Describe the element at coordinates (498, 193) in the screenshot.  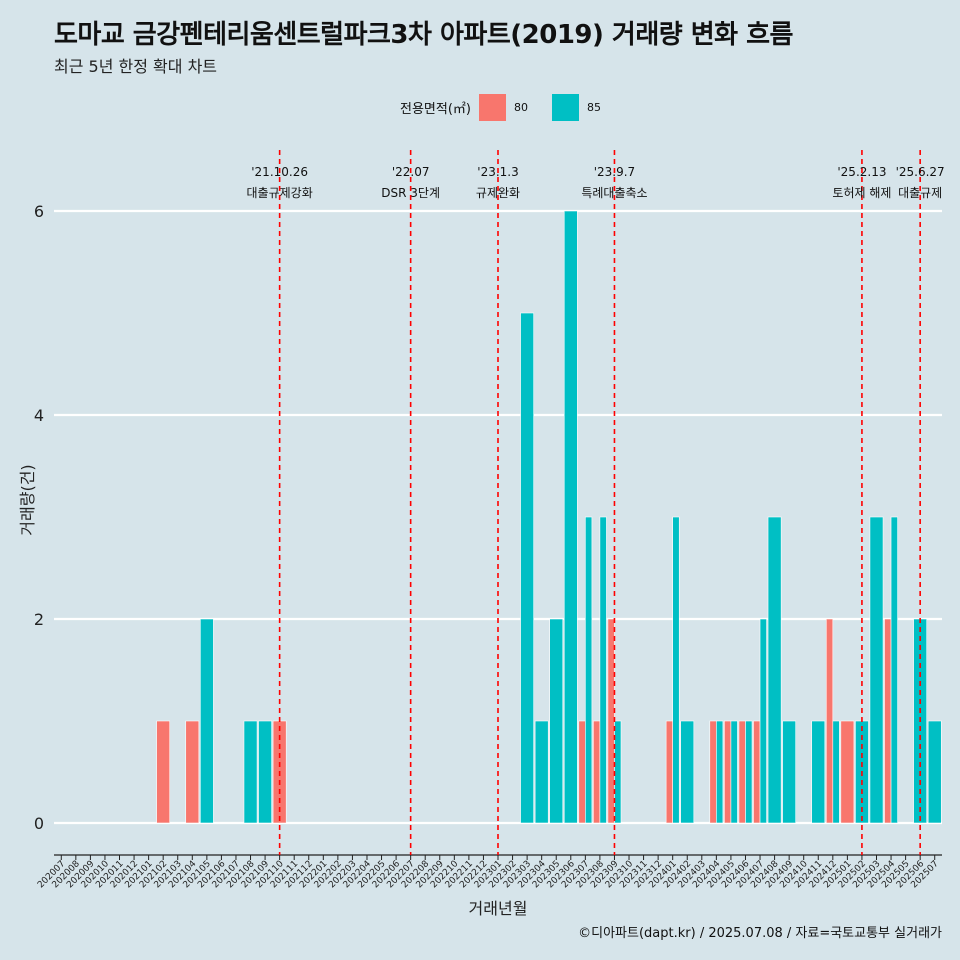
I see `event-label-2: 규제완화` at that location.